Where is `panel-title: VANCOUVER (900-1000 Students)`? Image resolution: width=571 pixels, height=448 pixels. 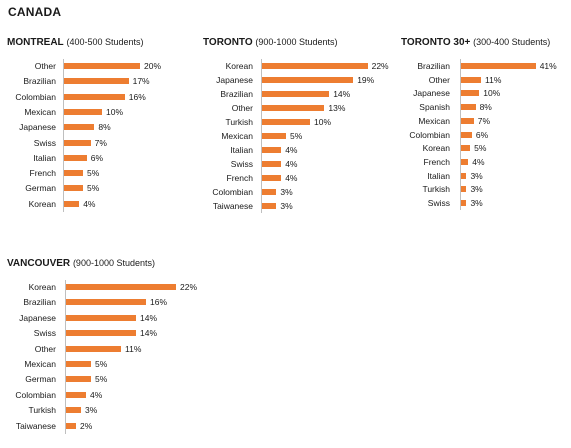
panel-title: VANCOUVER (900-1000 Students) is located at coordinates (81, 263).